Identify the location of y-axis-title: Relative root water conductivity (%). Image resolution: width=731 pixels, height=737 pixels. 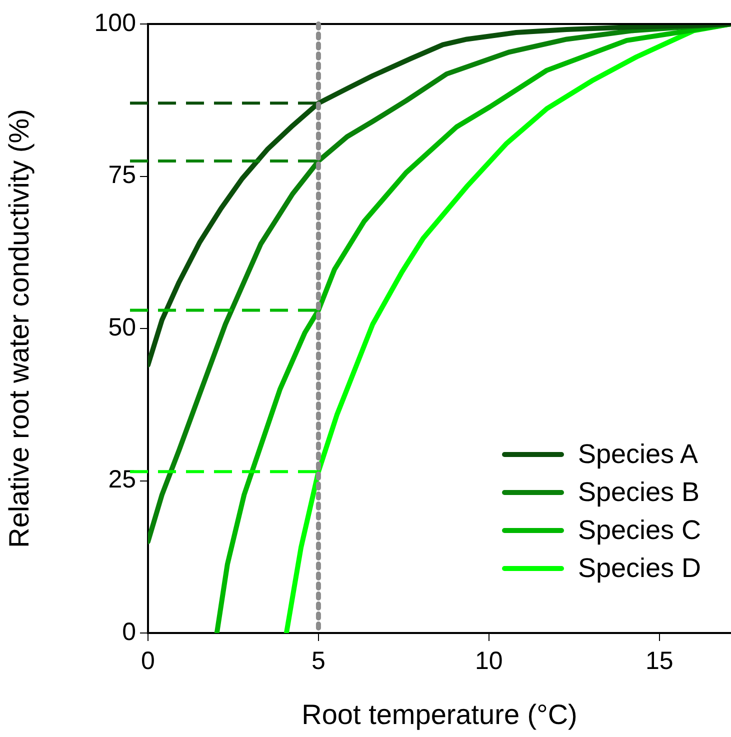
(19, 328).